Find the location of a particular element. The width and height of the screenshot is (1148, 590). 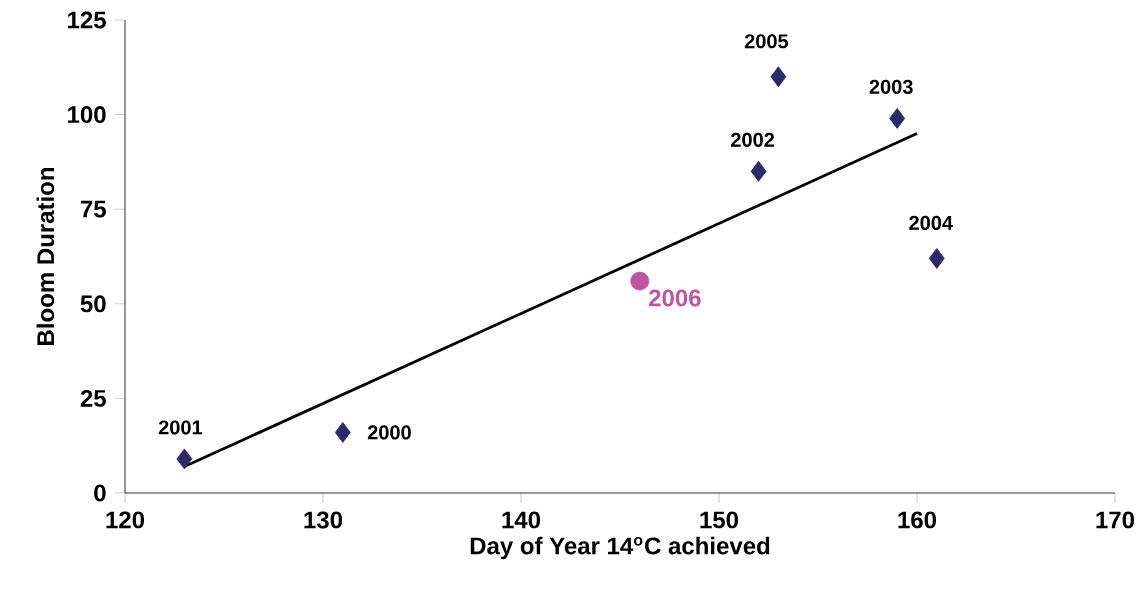

y-tick-label: 50 is located at coordinates (93, 304).